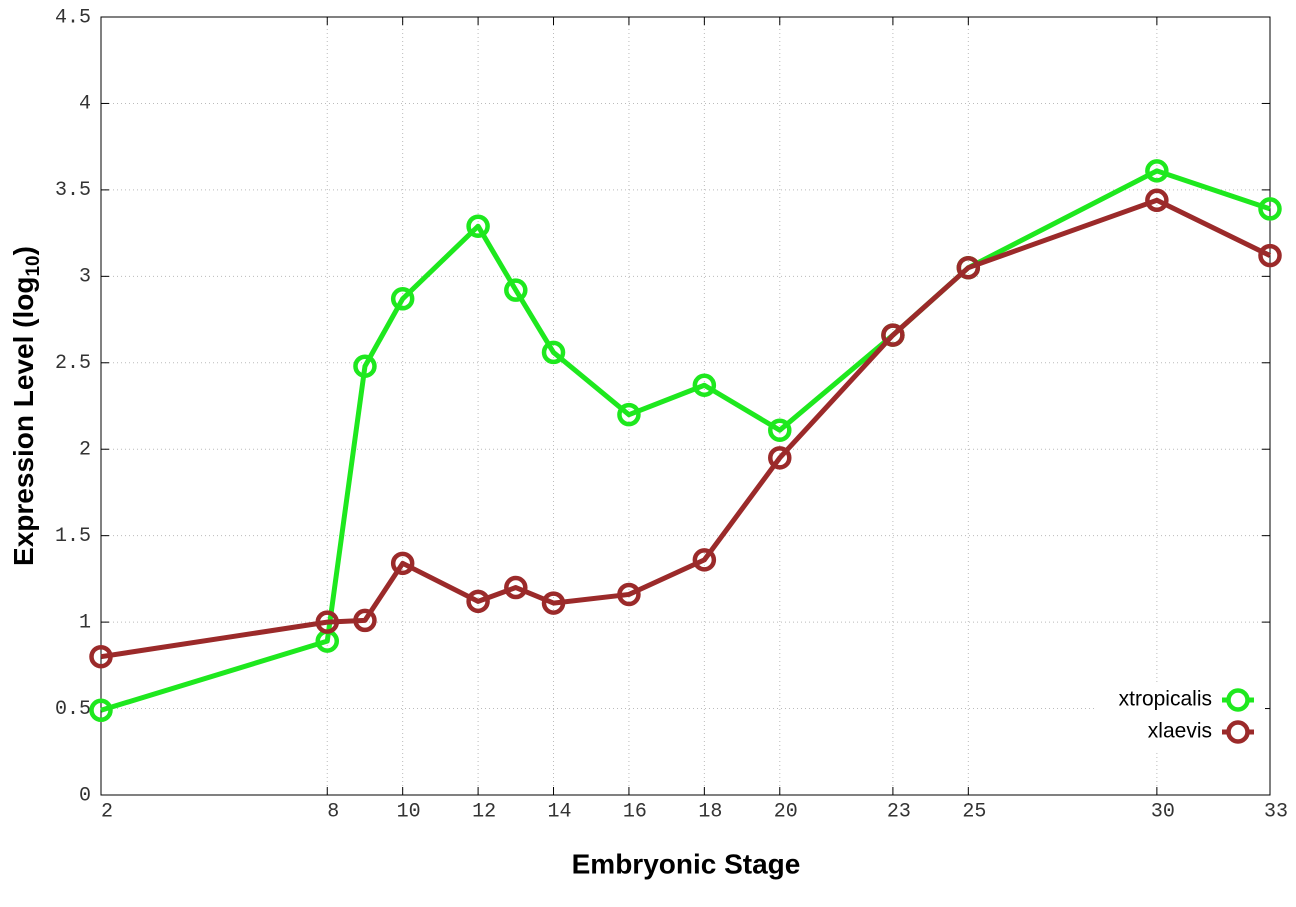  I want to click on x-axis-label: Embryonic Stage, so click(686, 863).